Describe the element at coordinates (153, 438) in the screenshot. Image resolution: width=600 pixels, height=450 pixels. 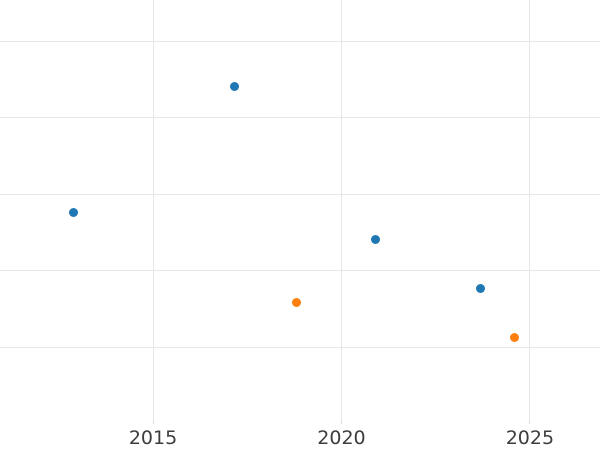
I see `x-axis-tick-label: 2015` at that location.